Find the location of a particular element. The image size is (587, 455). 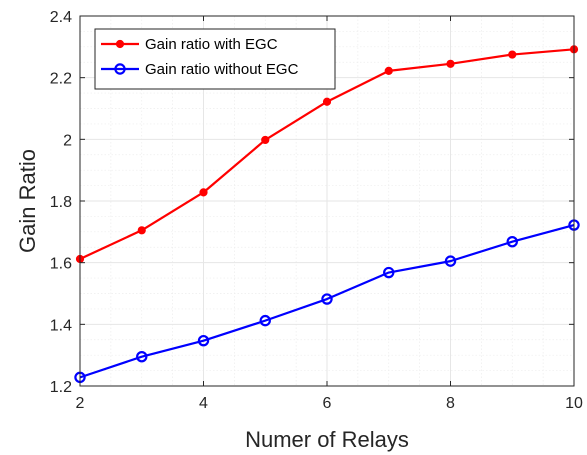

x-tick-label: 6 is located at coordinates (327, 403).